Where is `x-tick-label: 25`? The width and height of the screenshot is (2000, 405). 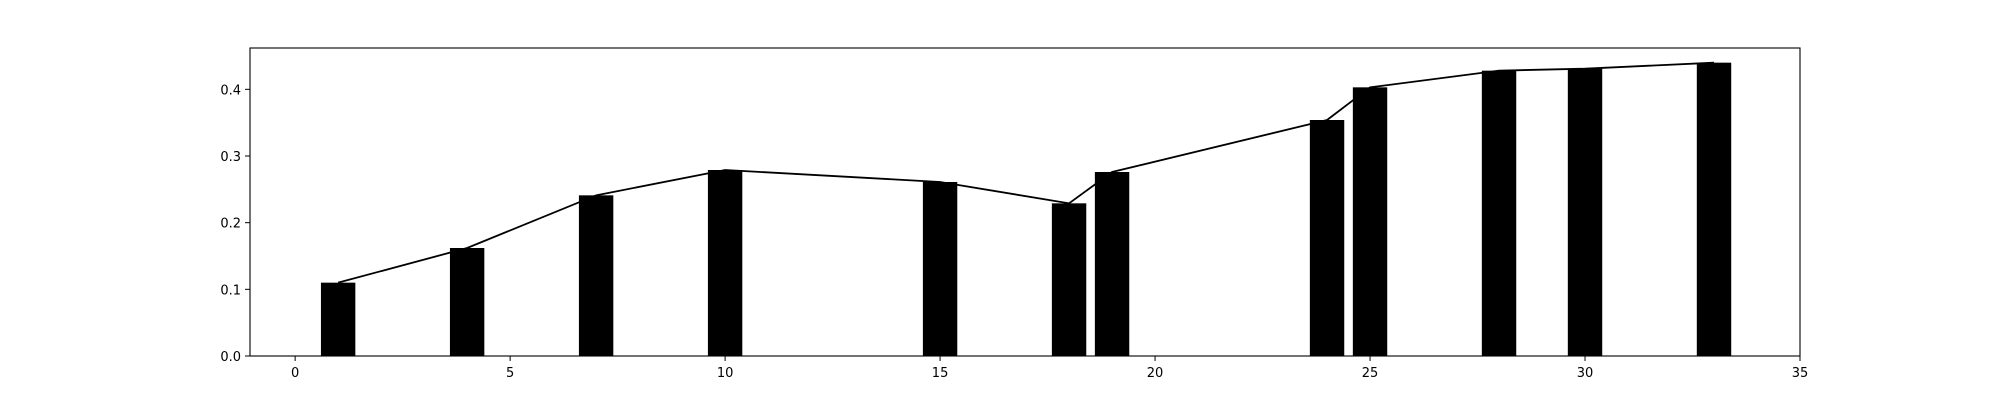 x-tick-label: 25 is located at coordinates (1370, 373).